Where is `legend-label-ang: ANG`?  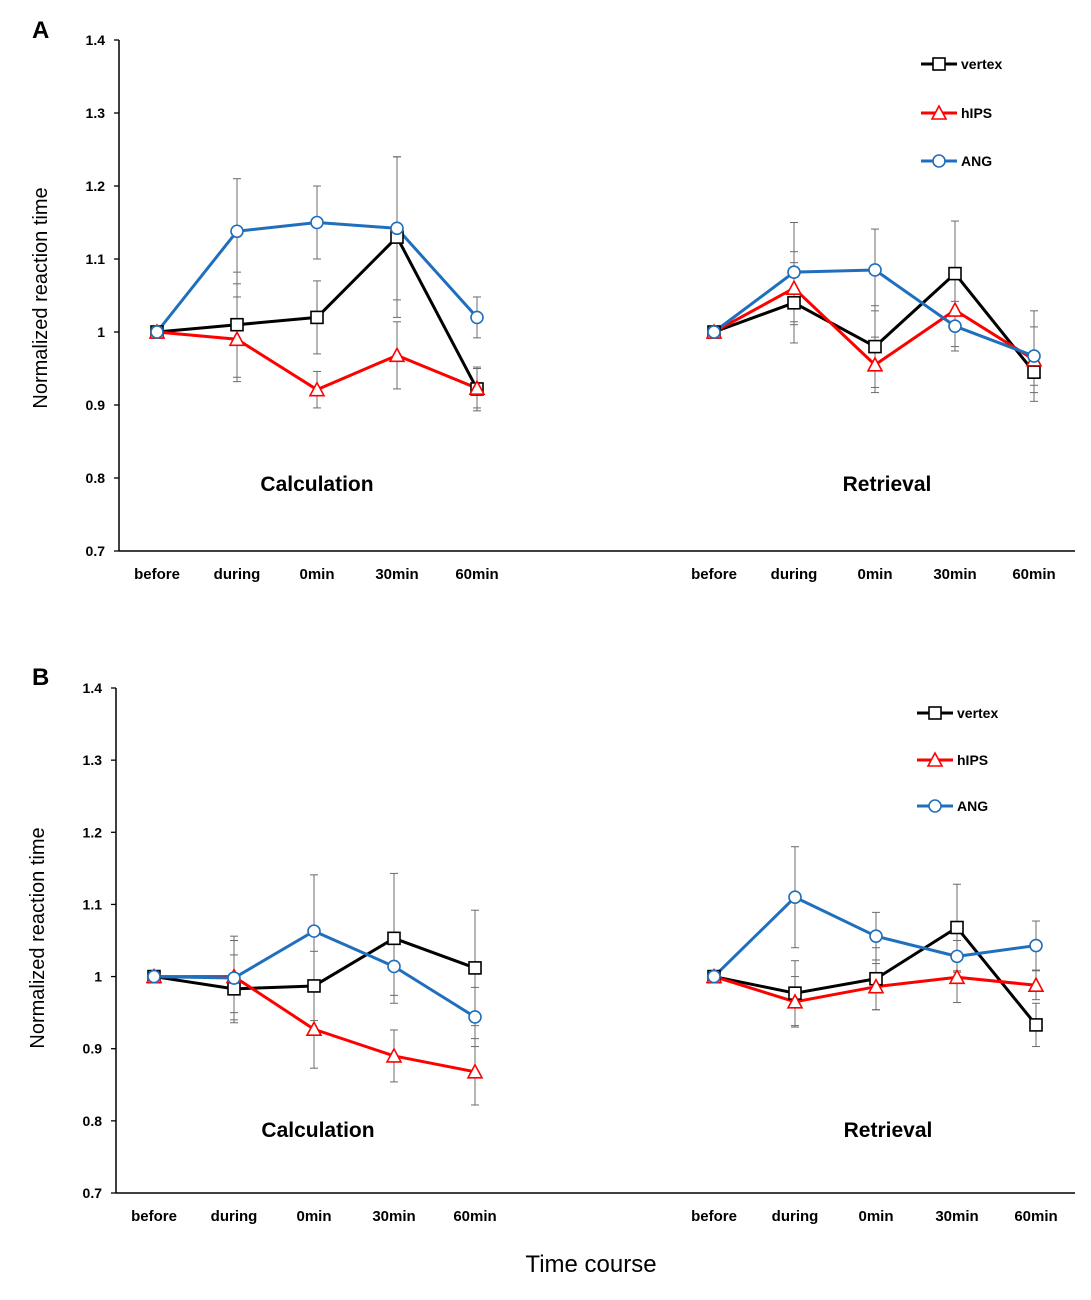
legend-label-ang: ANG is located at coordinates (972, 806).